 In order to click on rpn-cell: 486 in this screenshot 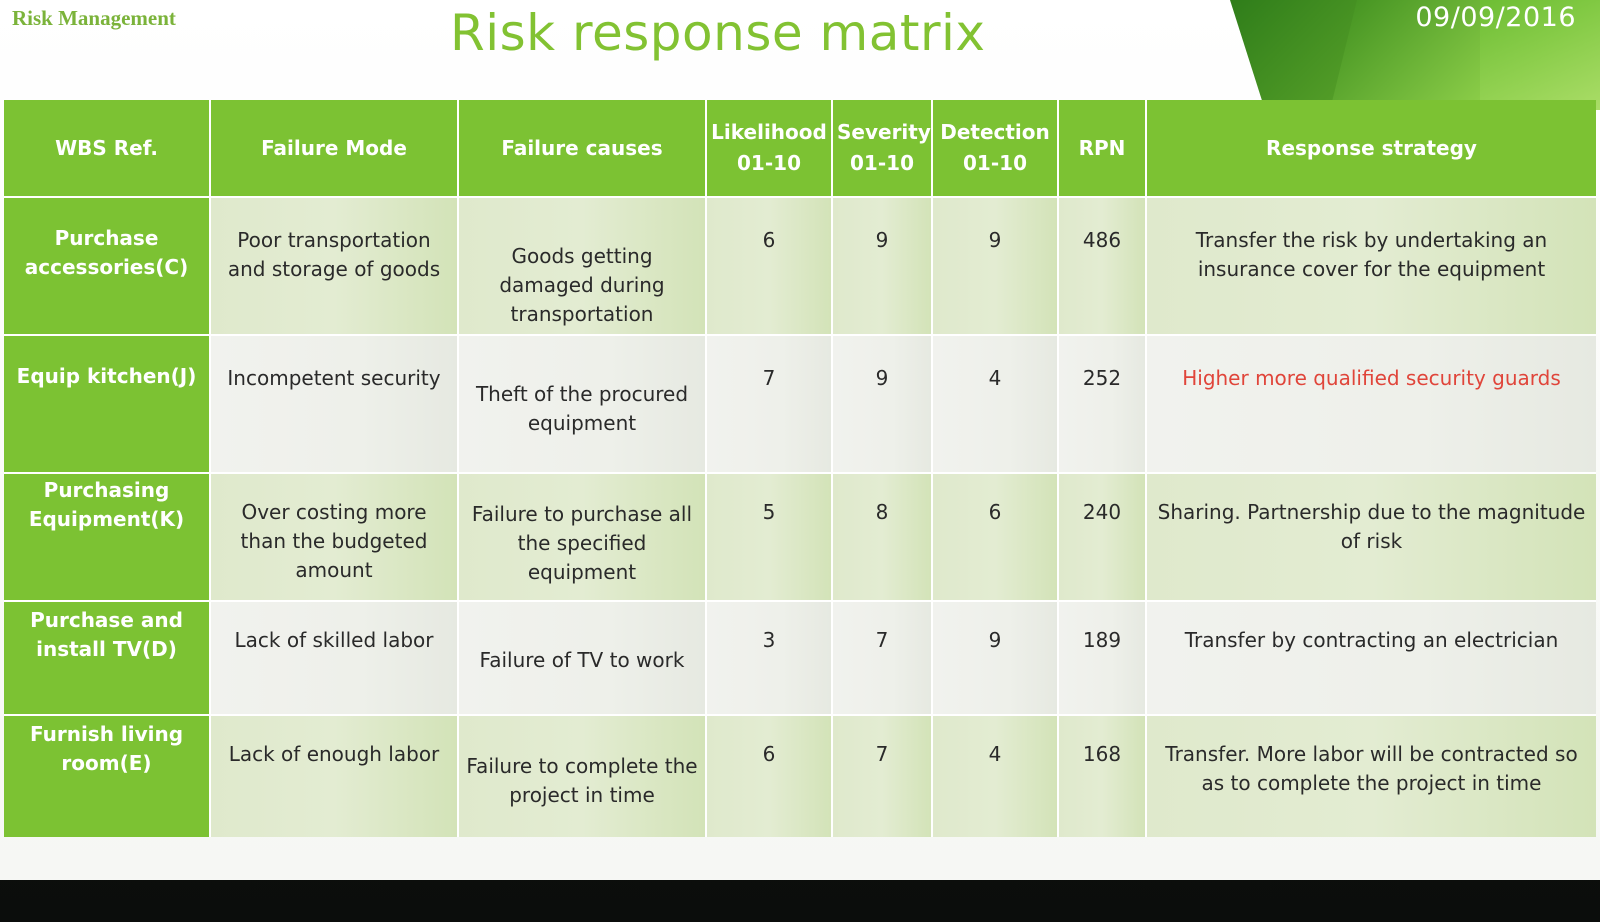, I will do `click(1102, 265)`.